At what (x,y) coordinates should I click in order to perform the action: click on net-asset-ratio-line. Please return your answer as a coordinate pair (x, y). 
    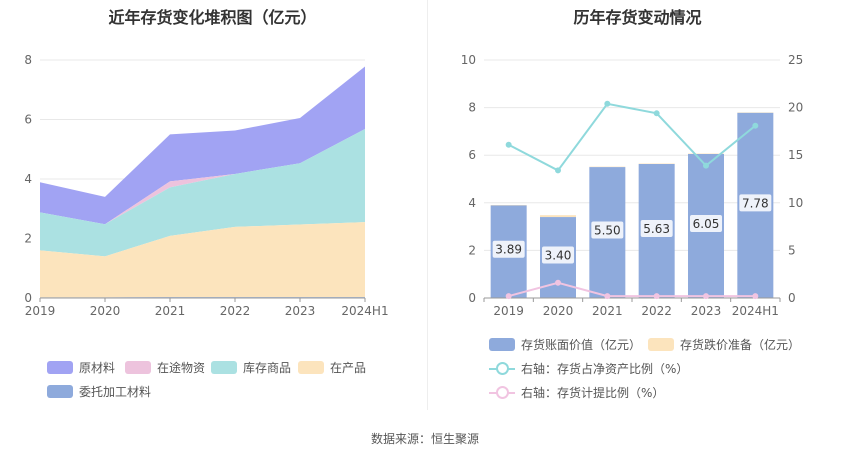
    Looking at the image, I should click on (632, 137).